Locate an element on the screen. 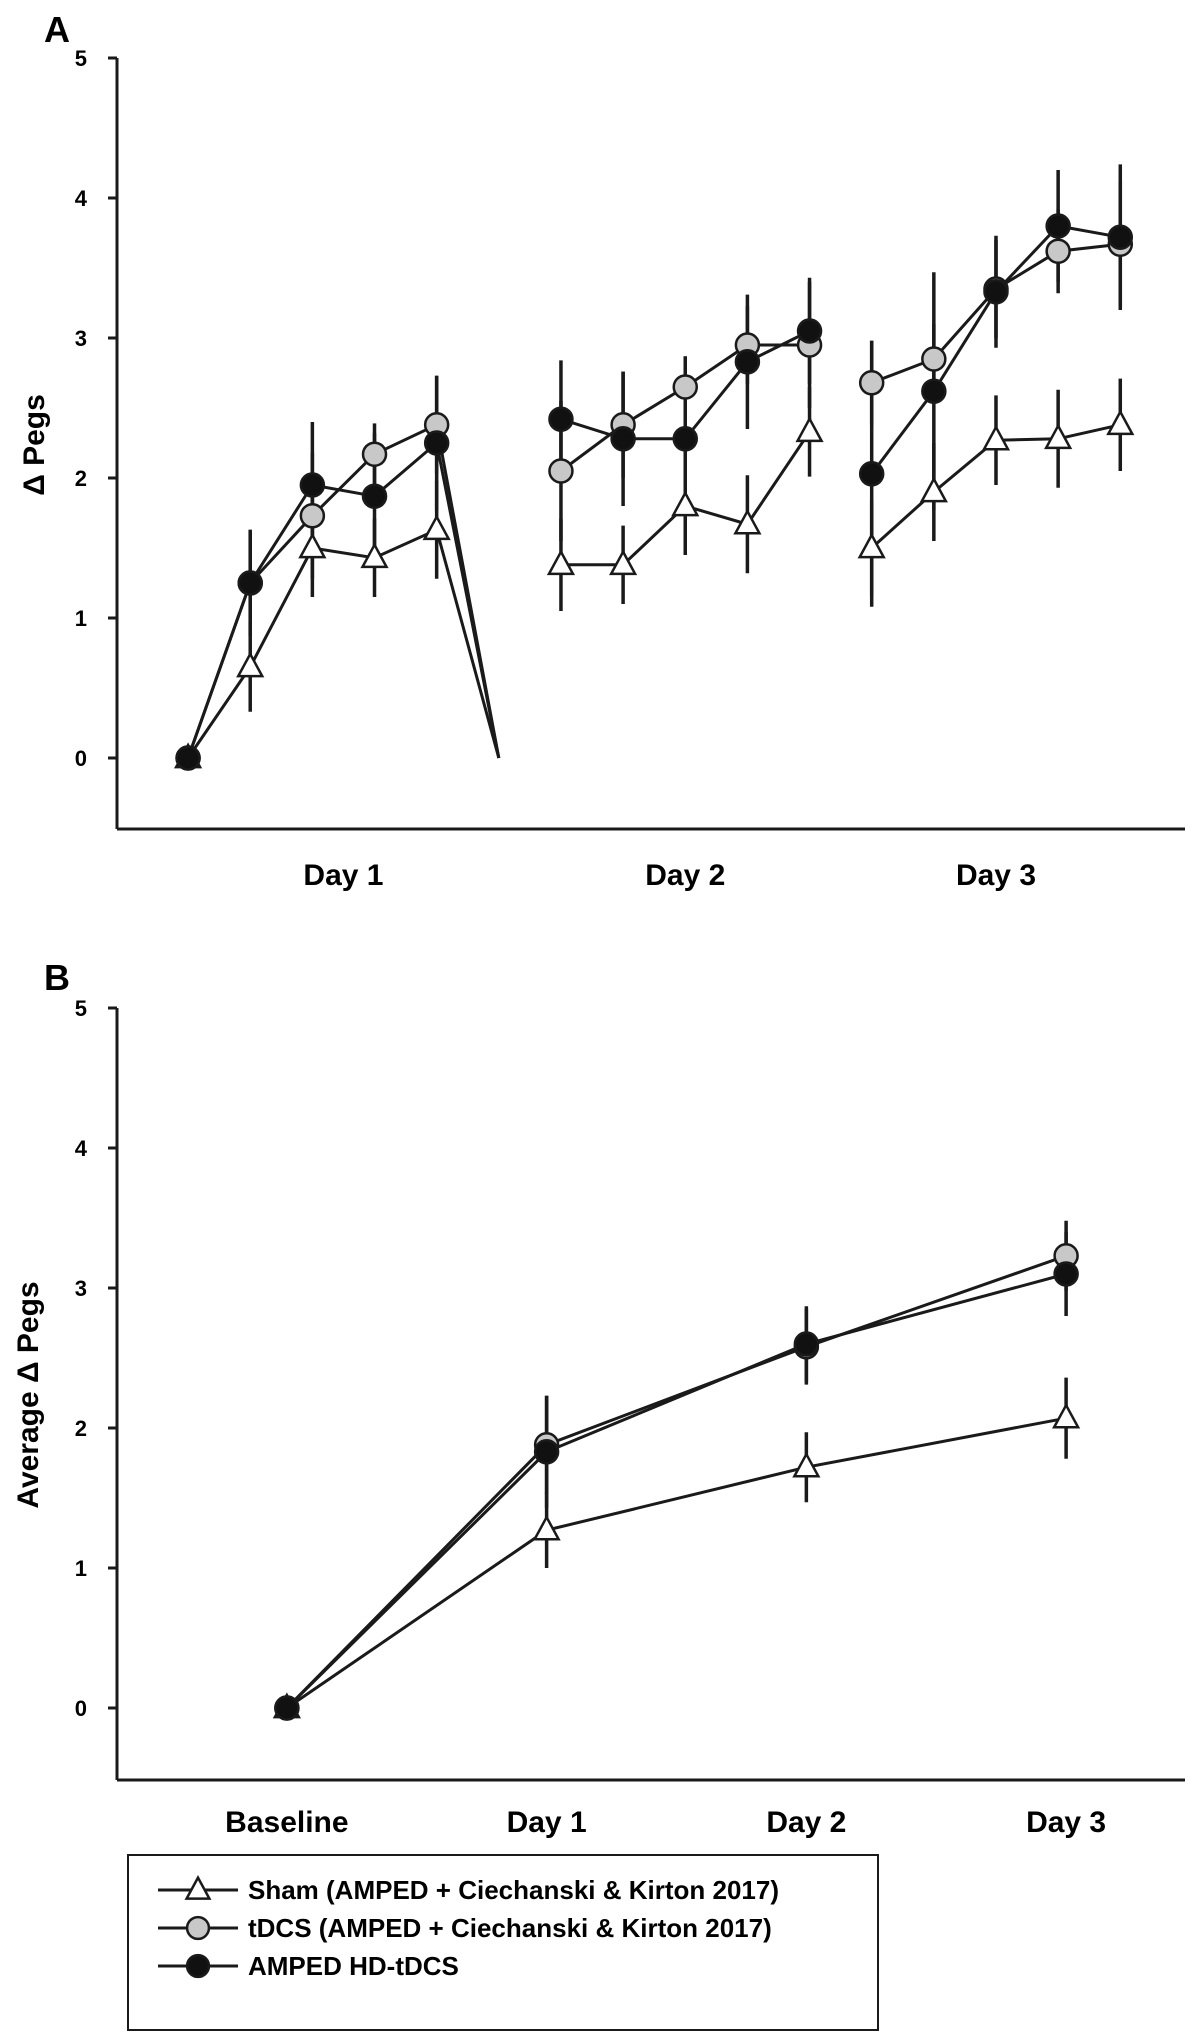  panel-a-y-ticks: 0 1 2 3 4 5 is located at coordinates (96, 408).